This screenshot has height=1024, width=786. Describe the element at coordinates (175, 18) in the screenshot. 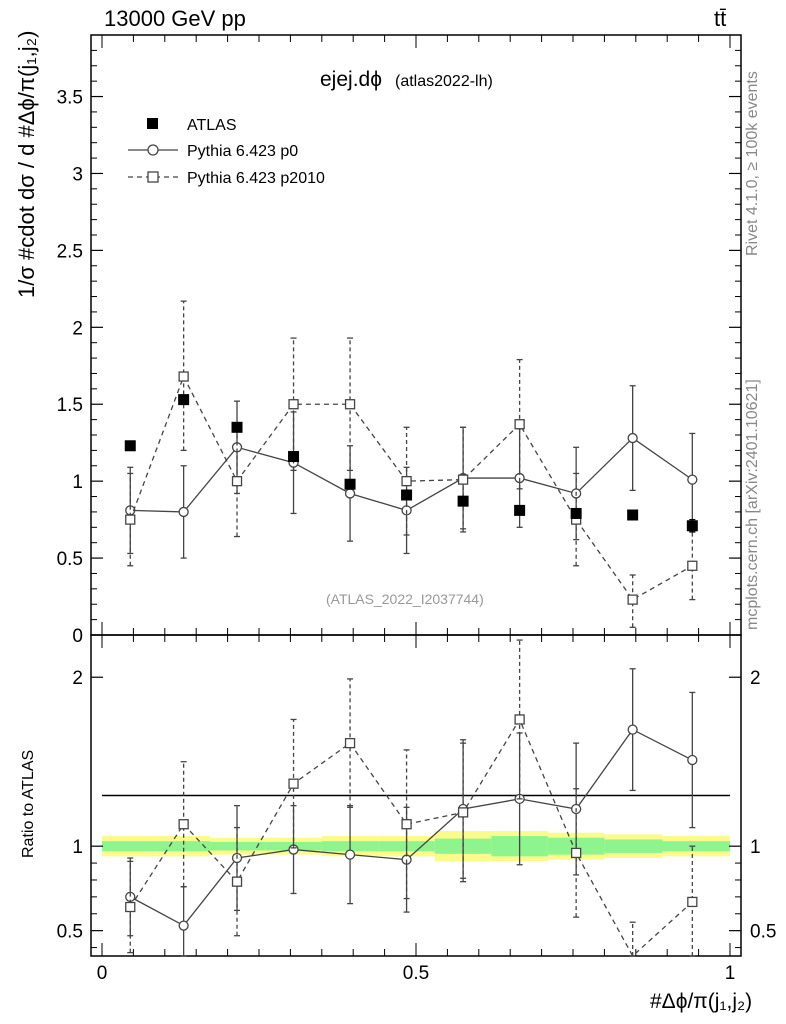

I see `header-left: 13000 GeV pp` at that location.